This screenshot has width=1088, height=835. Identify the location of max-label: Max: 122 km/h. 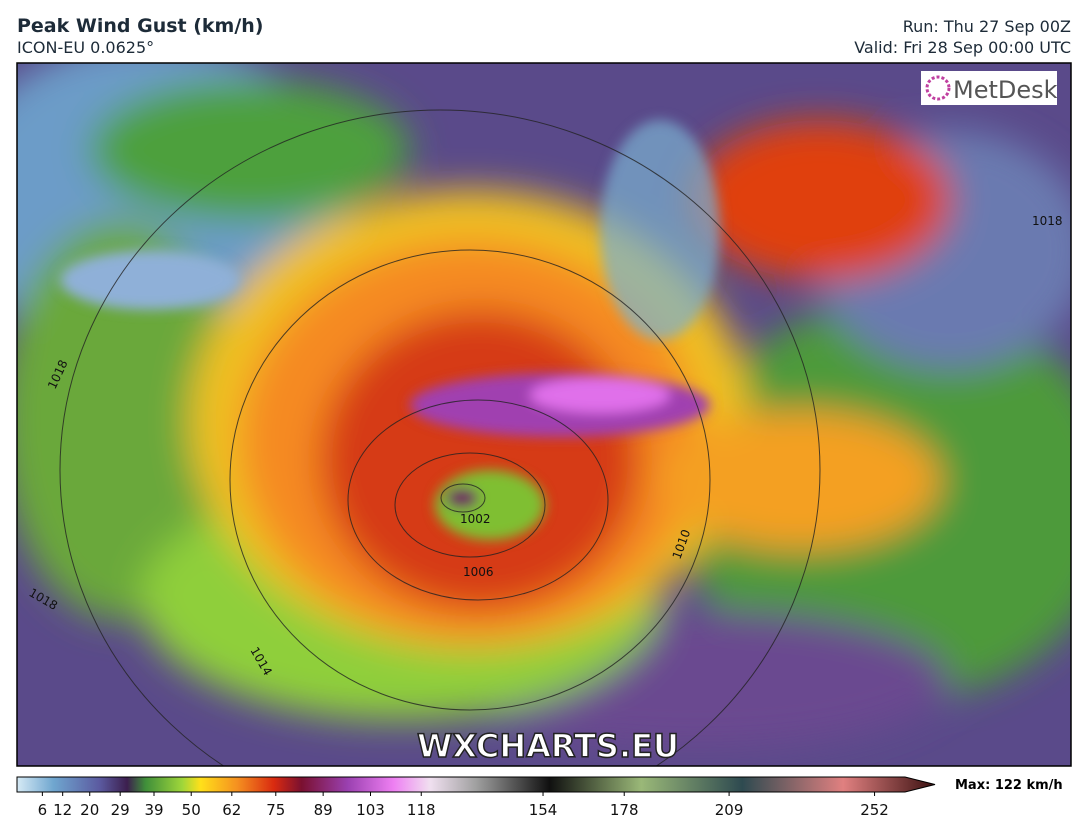
(1009, 785).